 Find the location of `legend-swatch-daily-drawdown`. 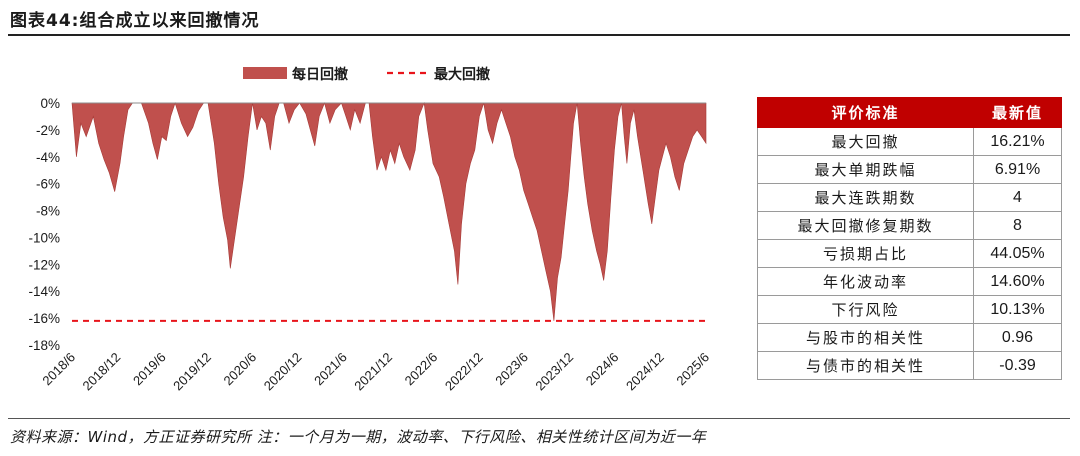

legend-swatch-daily-drawdown is located at coordinates (265, 73).